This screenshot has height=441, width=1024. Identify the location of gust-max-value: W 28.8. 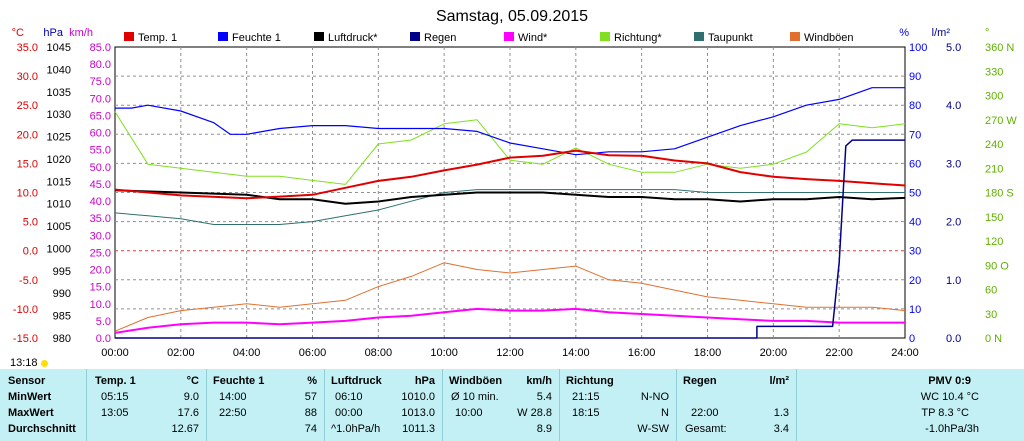
(534, 413).